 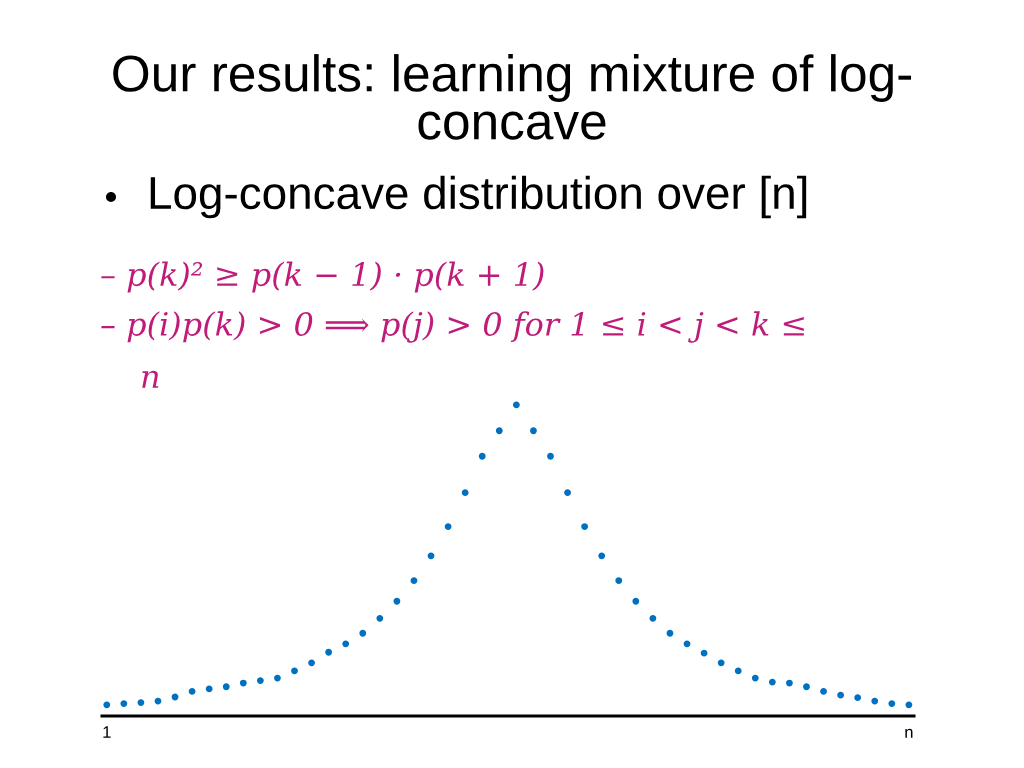 I want to click on x-tick-label: n, so click(x=909, y=733).